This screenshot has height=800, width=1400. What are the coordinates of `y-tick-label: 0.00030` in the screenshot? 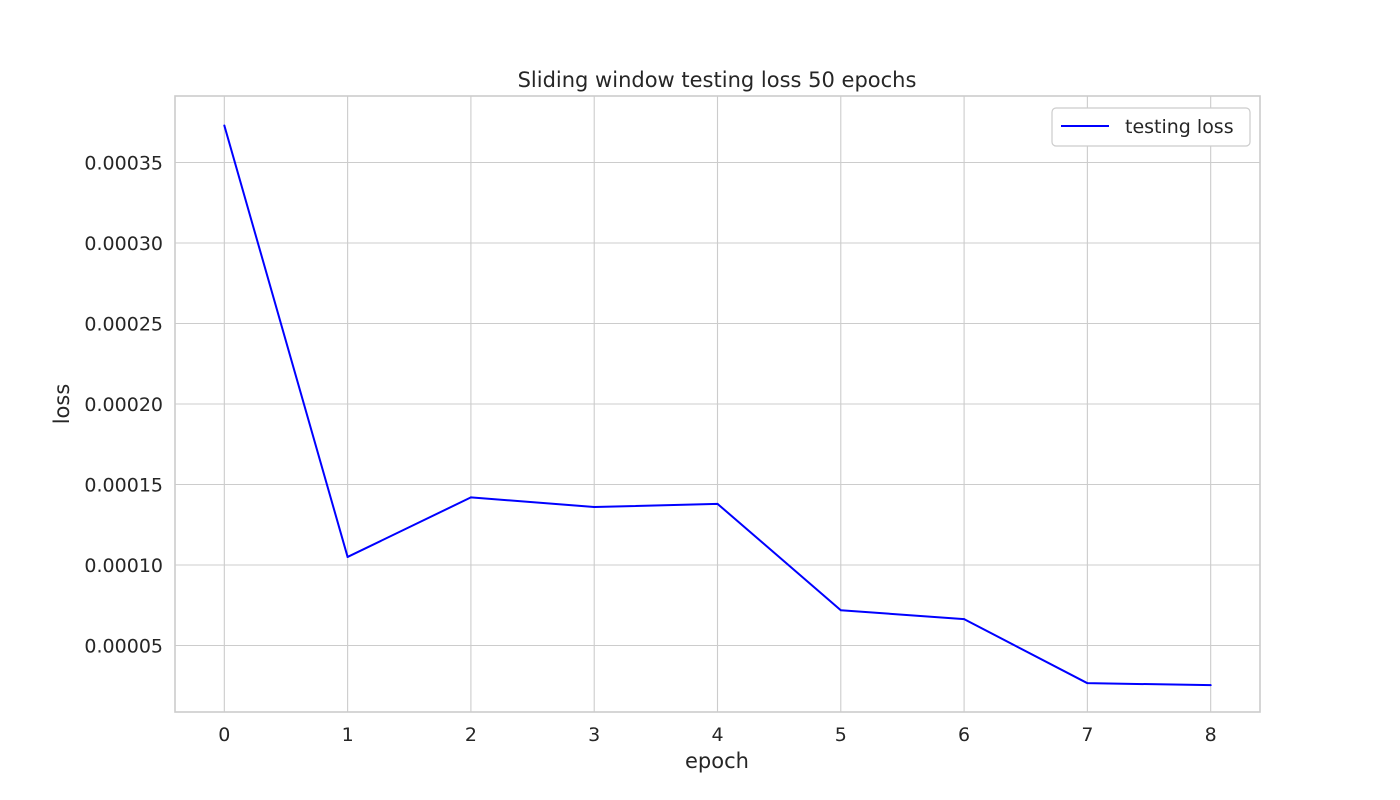 It's located at (123, 244).